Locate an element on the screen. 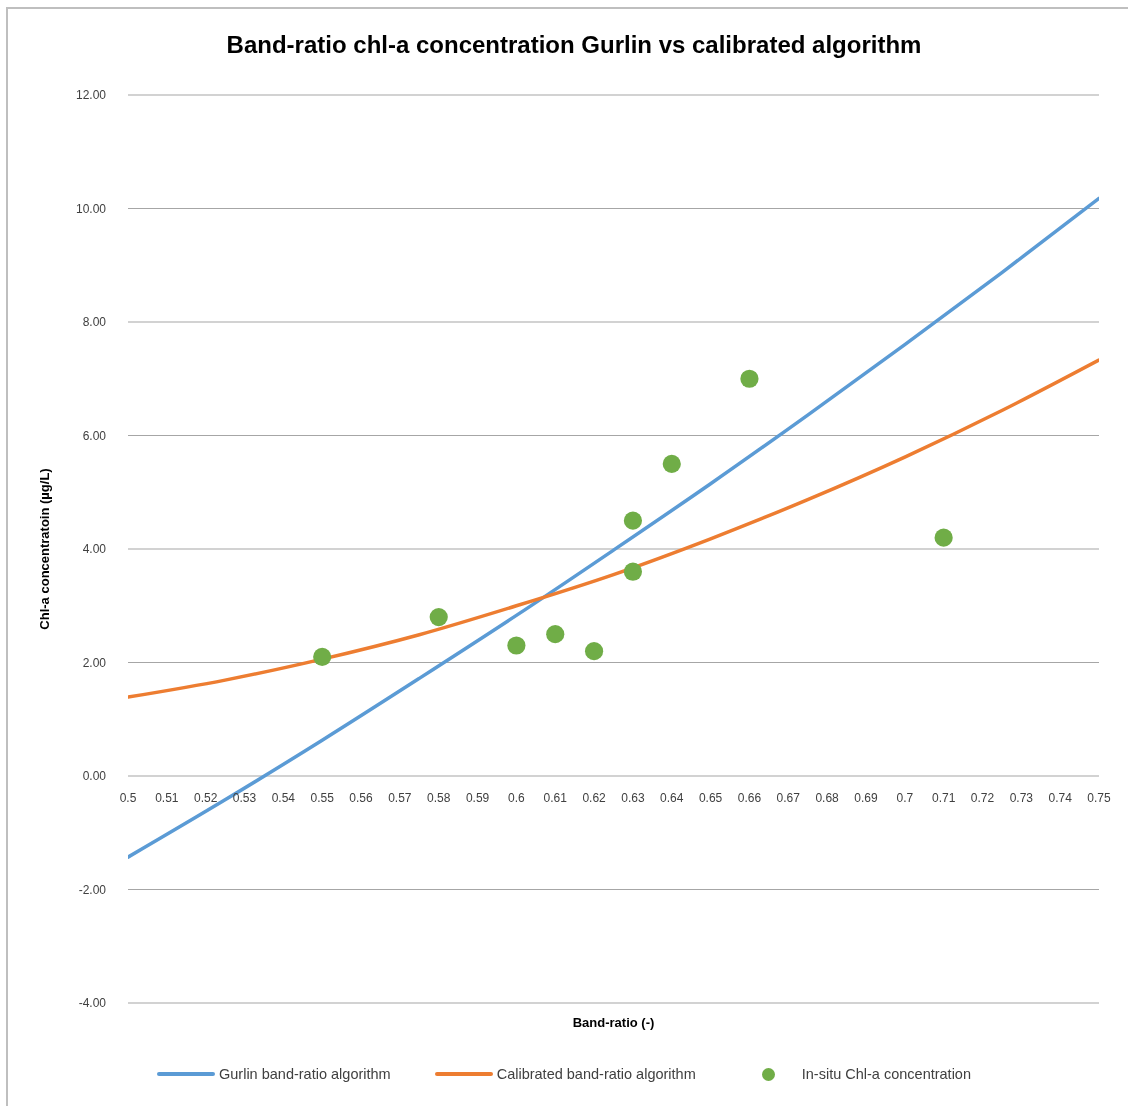 The height and width of the screenshot is (1106, 1128). chart-title: Band-ratio chl-a concentration Gurlin vs calibrated algorithm is located at coordinates (574, 45).